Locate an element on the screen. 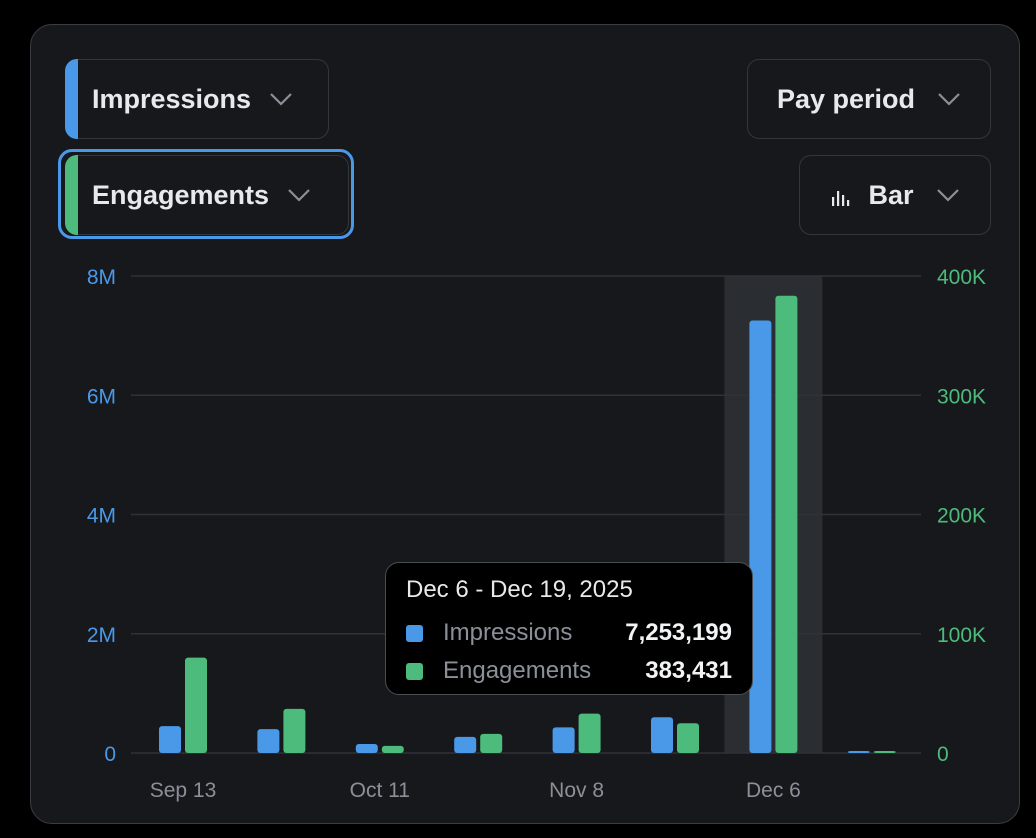 The width and height of the screenshot is (1036, 838). pay-period-dropdown: Pay period is located at coordinates (869, 99).